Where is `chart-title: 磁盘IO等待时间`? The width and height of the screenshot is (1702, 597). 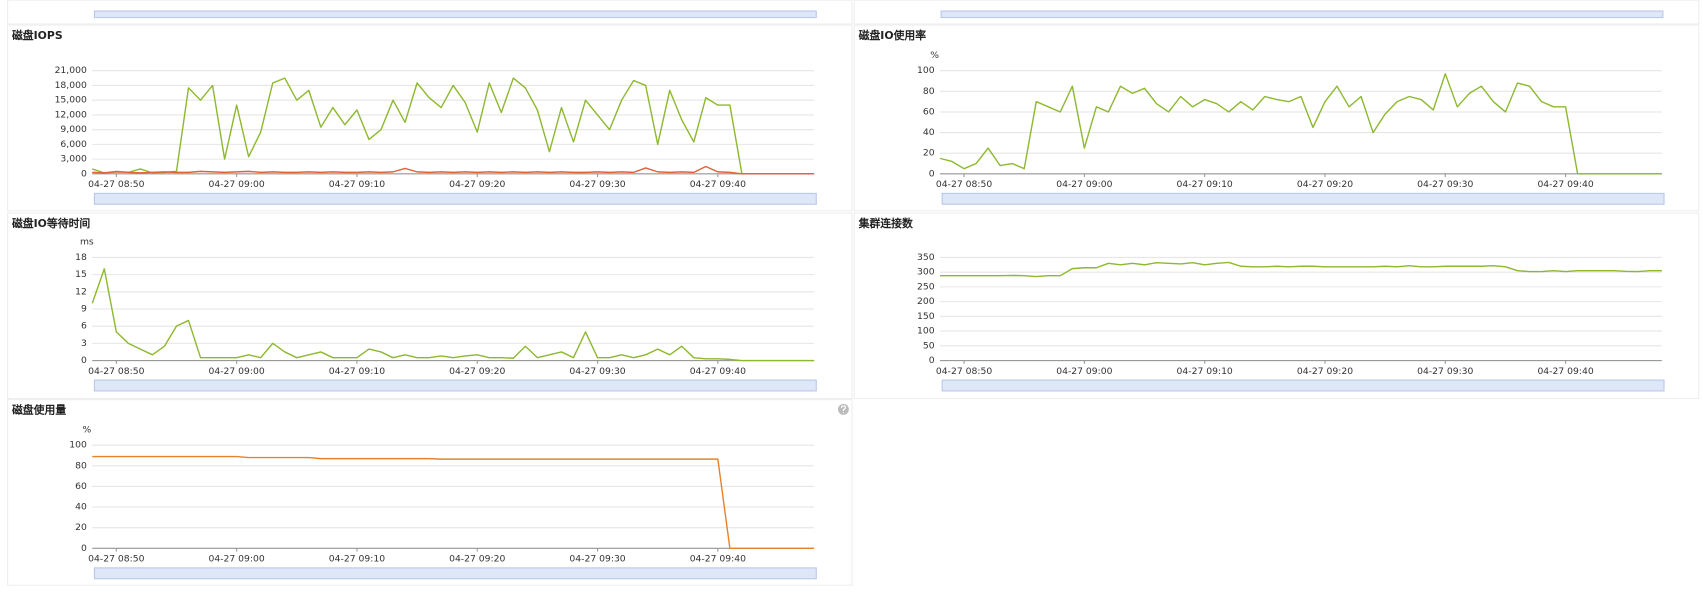
chart-title: 磁盘IO等待时间 is located at coordinates (51, 223).